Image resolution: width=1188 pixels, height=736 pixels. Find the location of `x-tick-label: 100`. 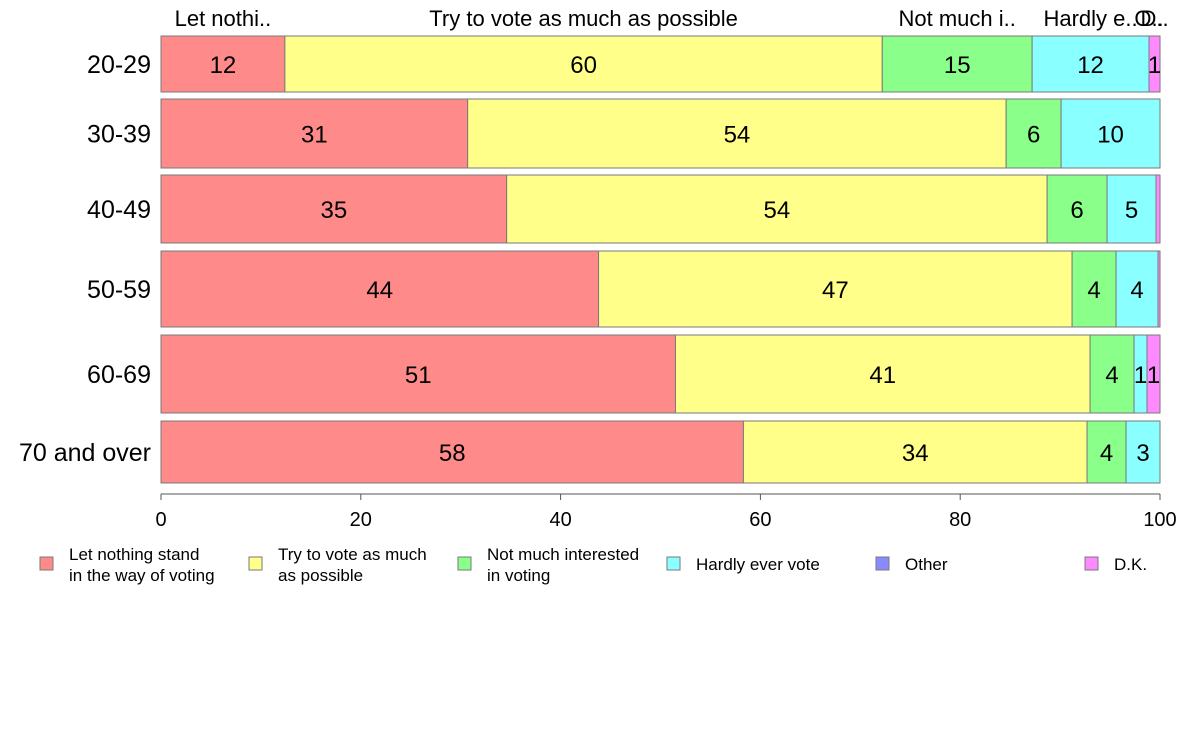

x-tick-label: 100 is located at coordinates (1159, 520).